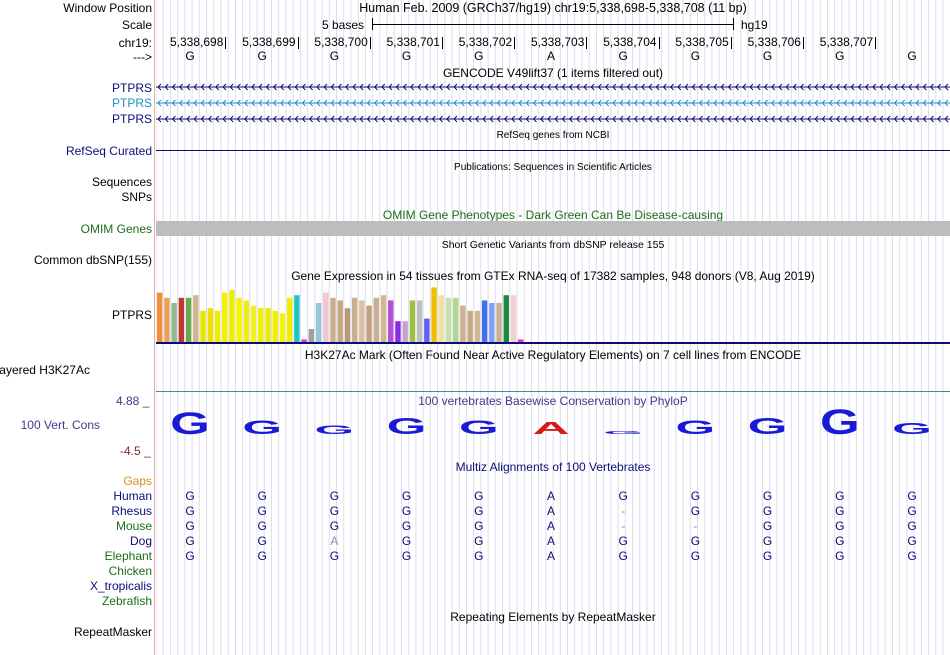 The height and width of the screenshot is (655, 950). Describe the element at coordinates (553, 103) in the screenshot. I see `gencode-transcripts` at that location.